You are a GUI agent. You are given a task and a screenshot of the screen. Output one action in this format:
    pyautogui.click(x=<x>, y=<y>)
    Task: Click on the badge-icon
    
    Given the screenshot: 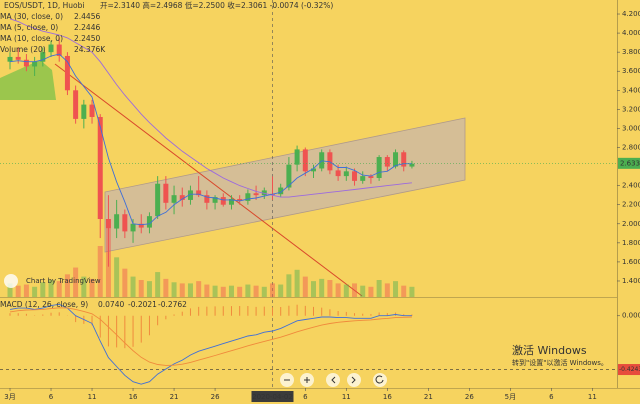 What is the action you would take?
    pyautogui.click(x=11, y=281)
    